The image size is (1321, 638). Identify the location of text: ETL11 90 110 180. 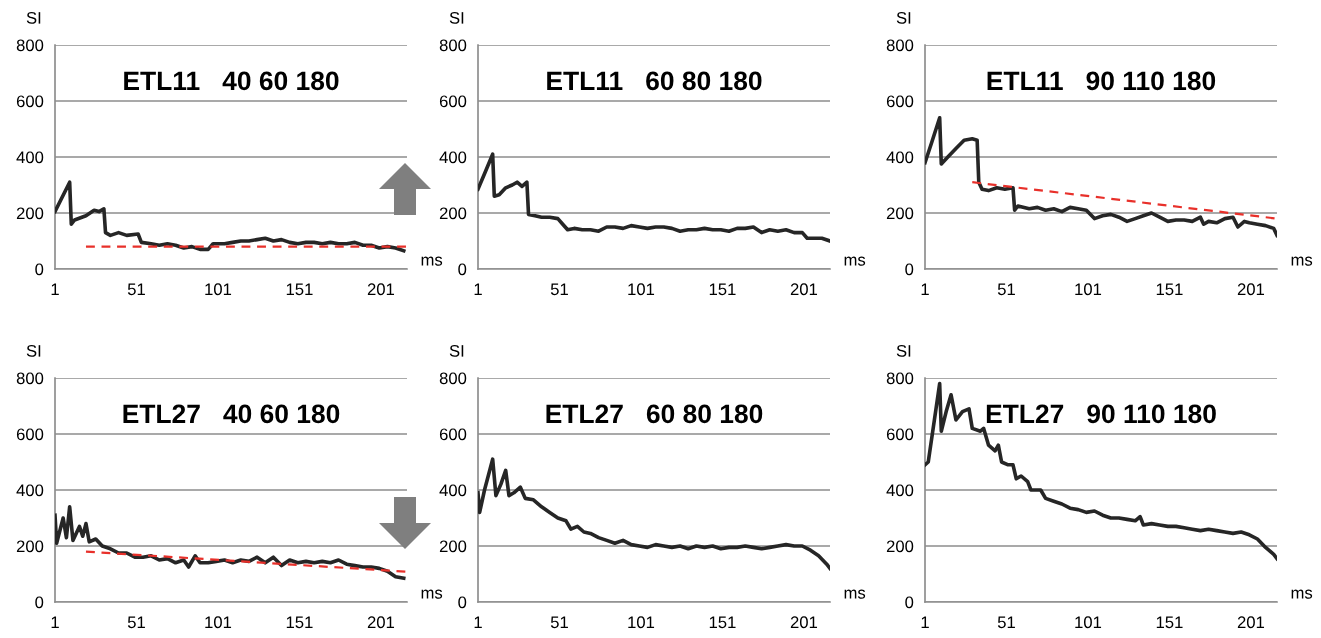
(1101, 81).